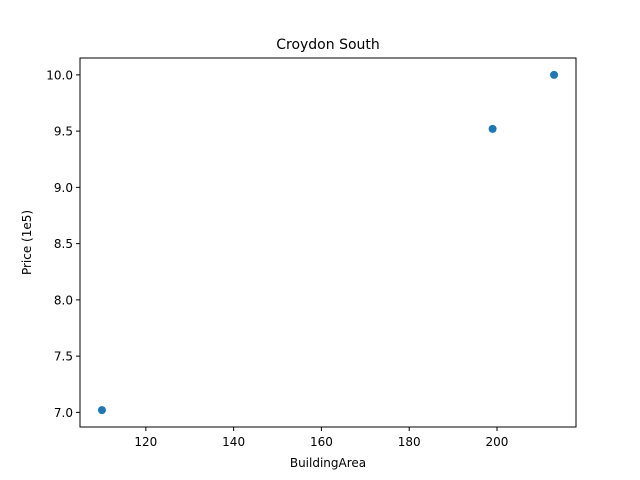 Image resolution: width=640 pixels, height=480 pixels. I want to click on y-tick-label: 7.0, so click(63, 413).